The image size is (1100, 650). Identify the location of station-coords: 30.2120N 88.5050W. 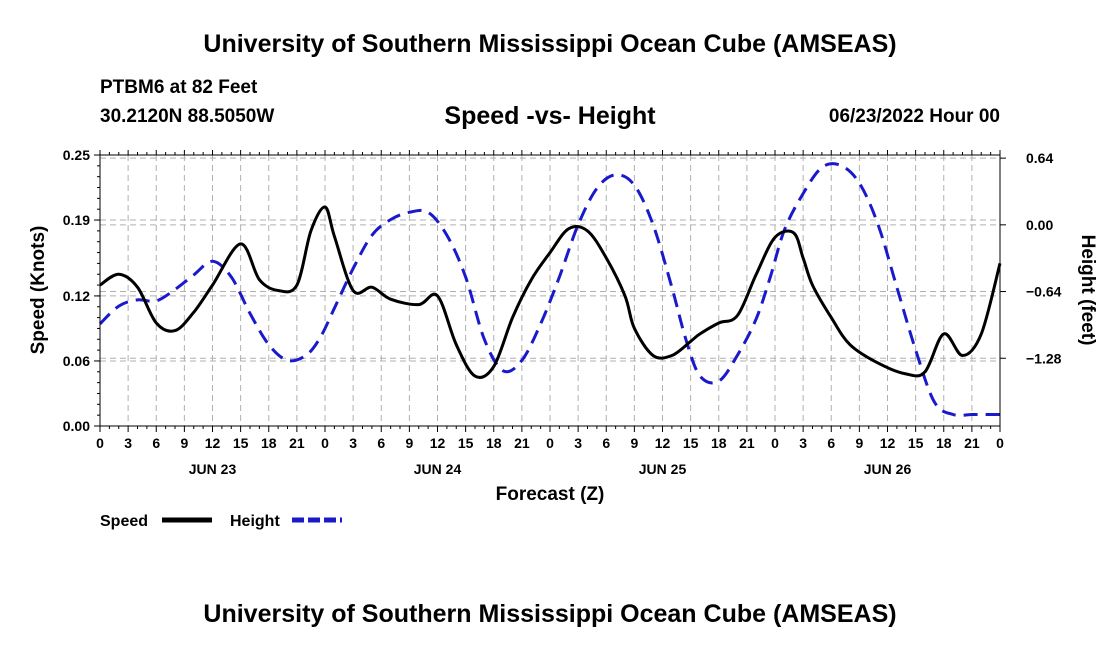
(187, 116).